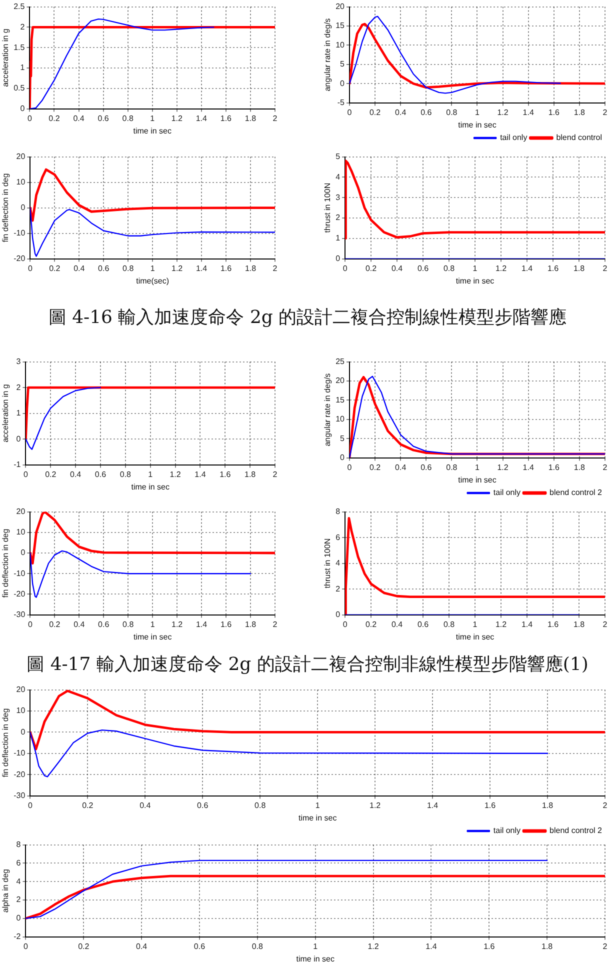 The height and width of the screenshot is (965, 615). What do you see at coordinates (20, 573) in the screenshot?
I see `y-tick-label: -10` at bounding box center [20, 573].